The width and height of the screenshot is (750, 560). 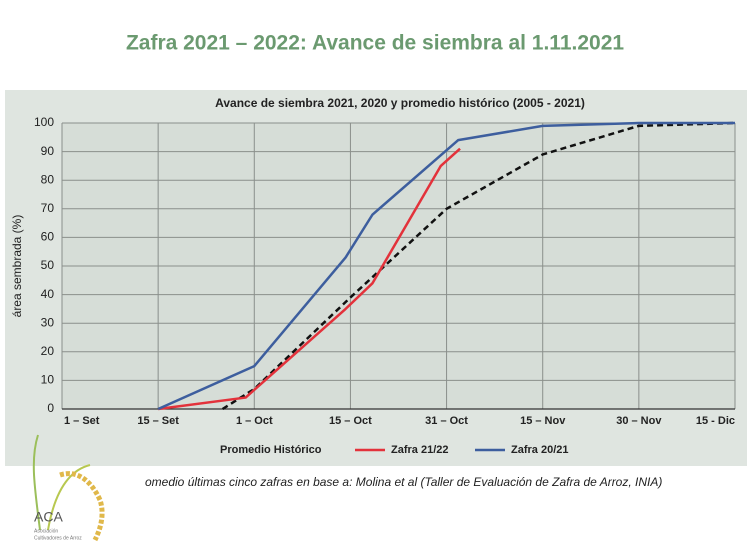 What do you see at coordinates (48, 151) in the screenshot?
I see `y-tick-label: 90` at bounding box center [48, 151].